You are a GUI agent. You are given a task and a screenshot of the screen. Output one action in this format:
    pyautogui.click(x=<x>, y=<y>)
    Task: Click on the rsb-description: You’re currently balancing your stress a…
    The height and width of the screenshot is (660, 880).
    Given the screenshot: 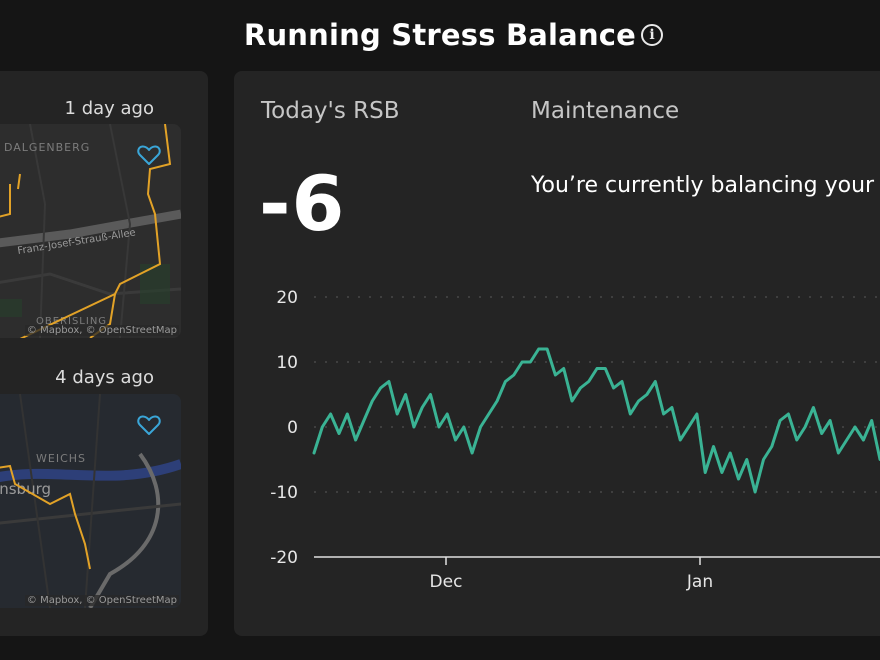 What is the action you would take?
    pyautogui.click(x=705, y=185)
    